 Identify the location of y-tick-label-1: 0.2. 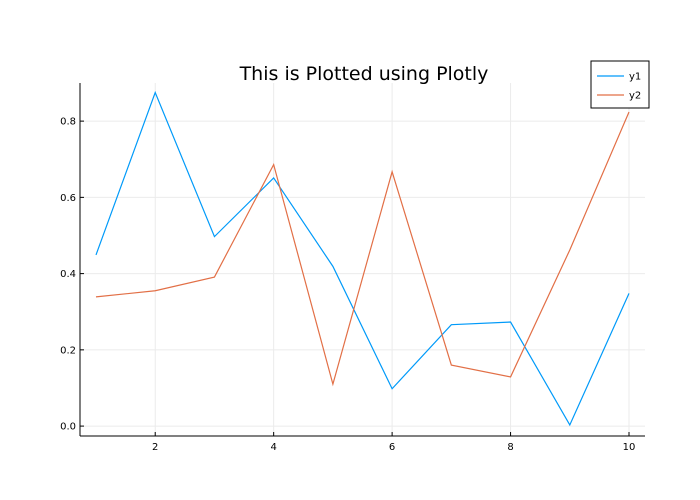
(68, 350).